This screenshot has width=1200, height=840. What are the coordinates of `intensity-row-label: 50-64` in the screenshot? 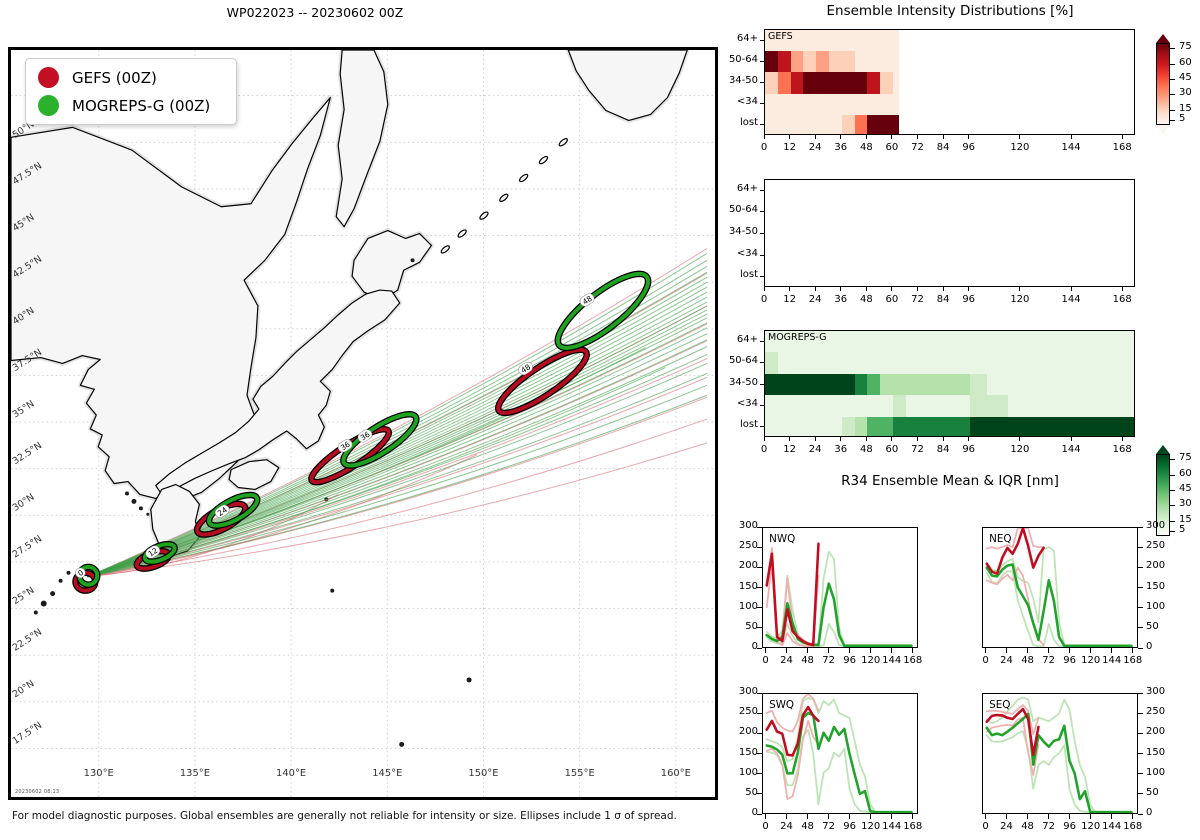 It's located at (743, 59).